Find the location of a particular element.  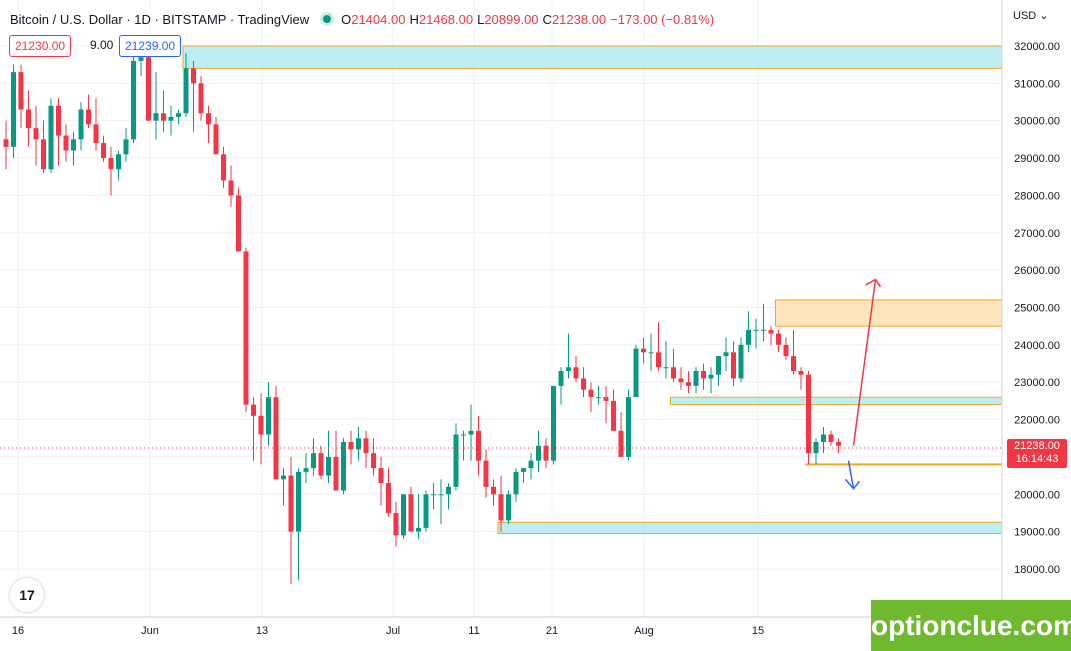

close-label: C is located at coordinates (547, 19).